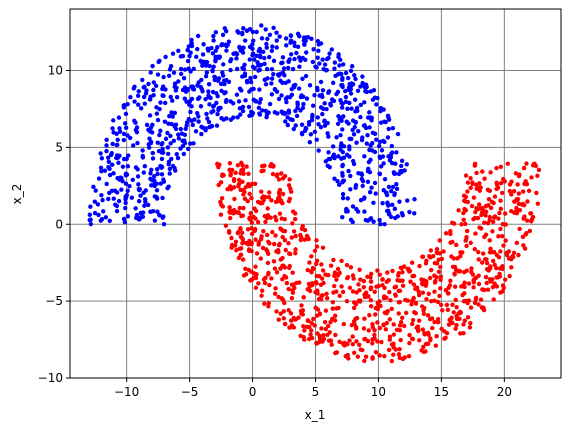 The height and width of the screenshot is (432, 574). I want to click on y-tick-label: 10, so click(55, 71).